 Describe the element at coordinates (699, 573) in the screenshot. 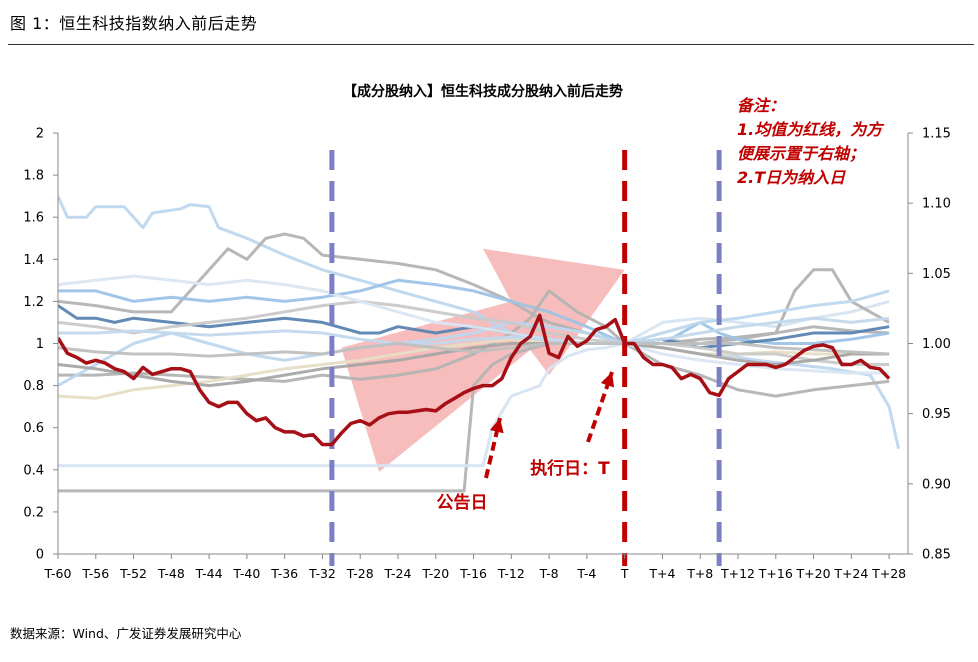

I see `x-tick-label: T+8` at that location.